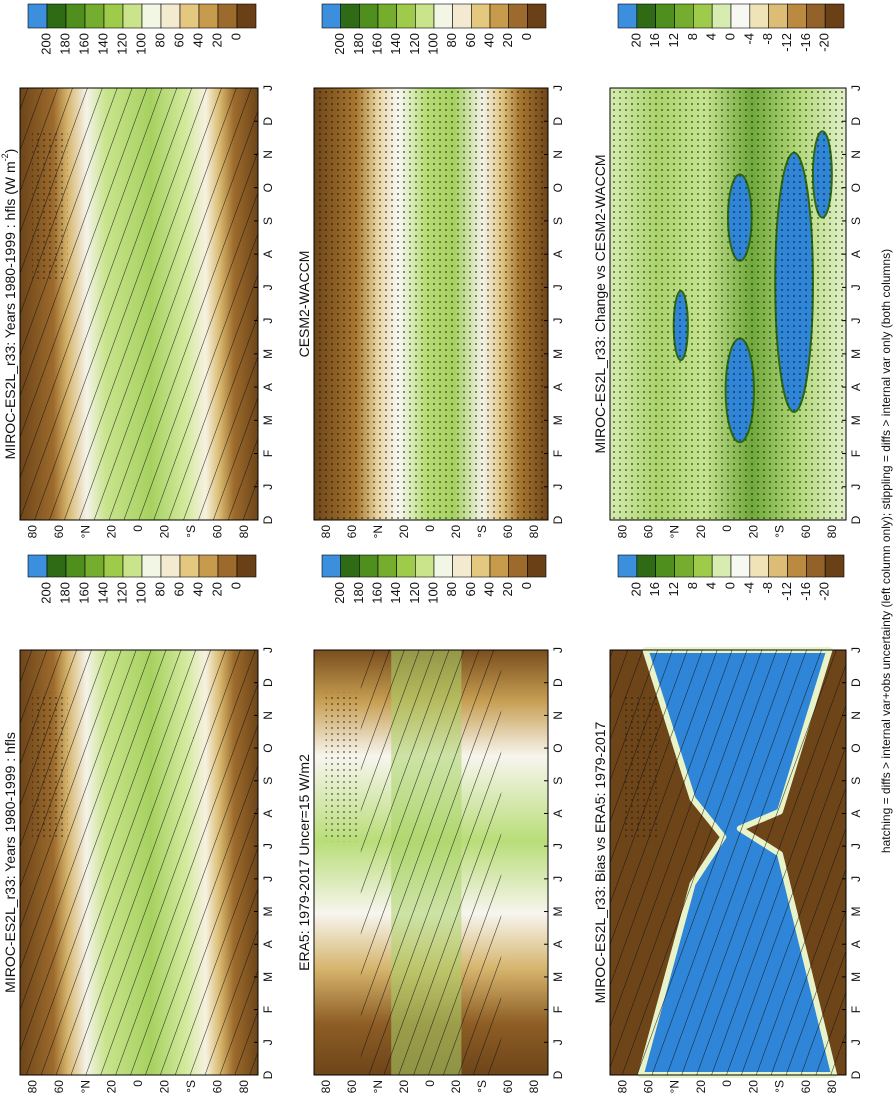 The height and width of the screenshot is (1102, 895). I want to click on title-text: MIROC-ES2L_r33: Bias vs ERA5: 1979-2017, so click(600, 862).